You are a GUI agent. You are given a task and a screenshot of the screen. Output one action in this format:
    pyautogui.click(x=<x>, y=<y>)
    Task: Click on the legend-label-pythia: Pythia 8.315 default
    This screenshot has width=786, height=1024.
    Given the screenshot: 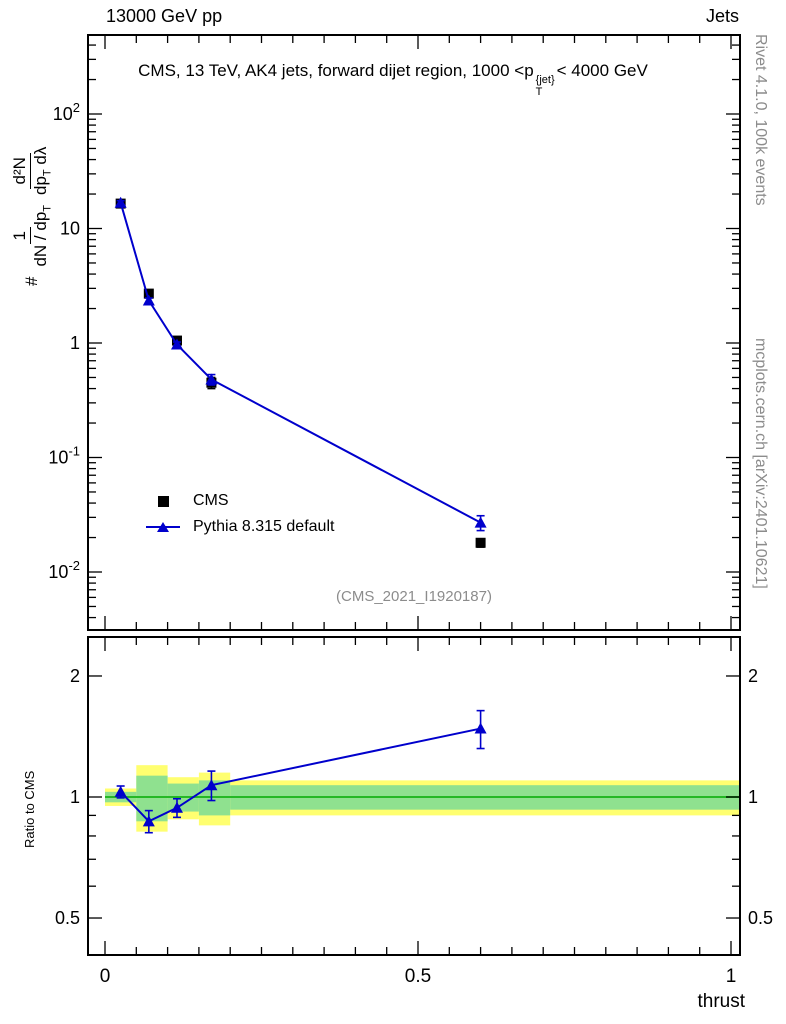 What is the action you would take?
    pyautogui.click(x=264, y=526)
    